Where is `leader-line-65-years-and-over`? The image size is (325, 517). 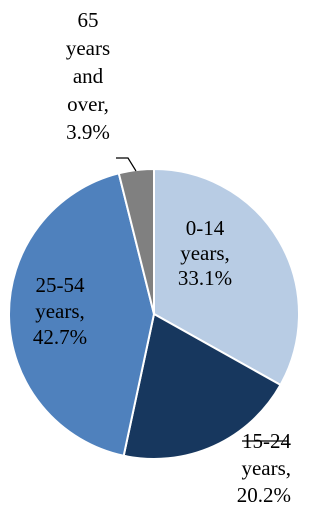 leader-line-65-years-and-over is located at coordinates (126, 164).